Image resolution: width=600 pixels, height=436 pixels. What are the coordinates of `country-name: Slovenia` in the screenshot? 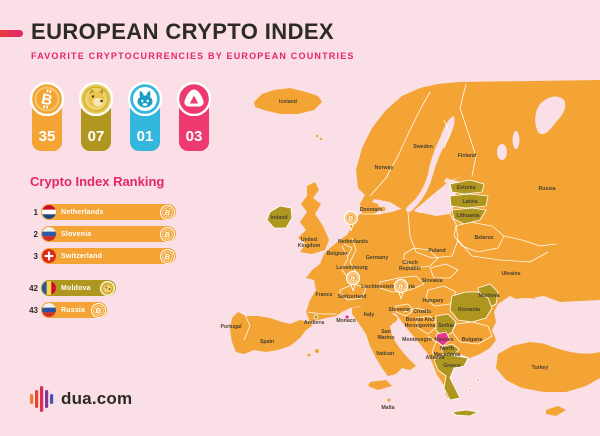 It's located at (76, 234).